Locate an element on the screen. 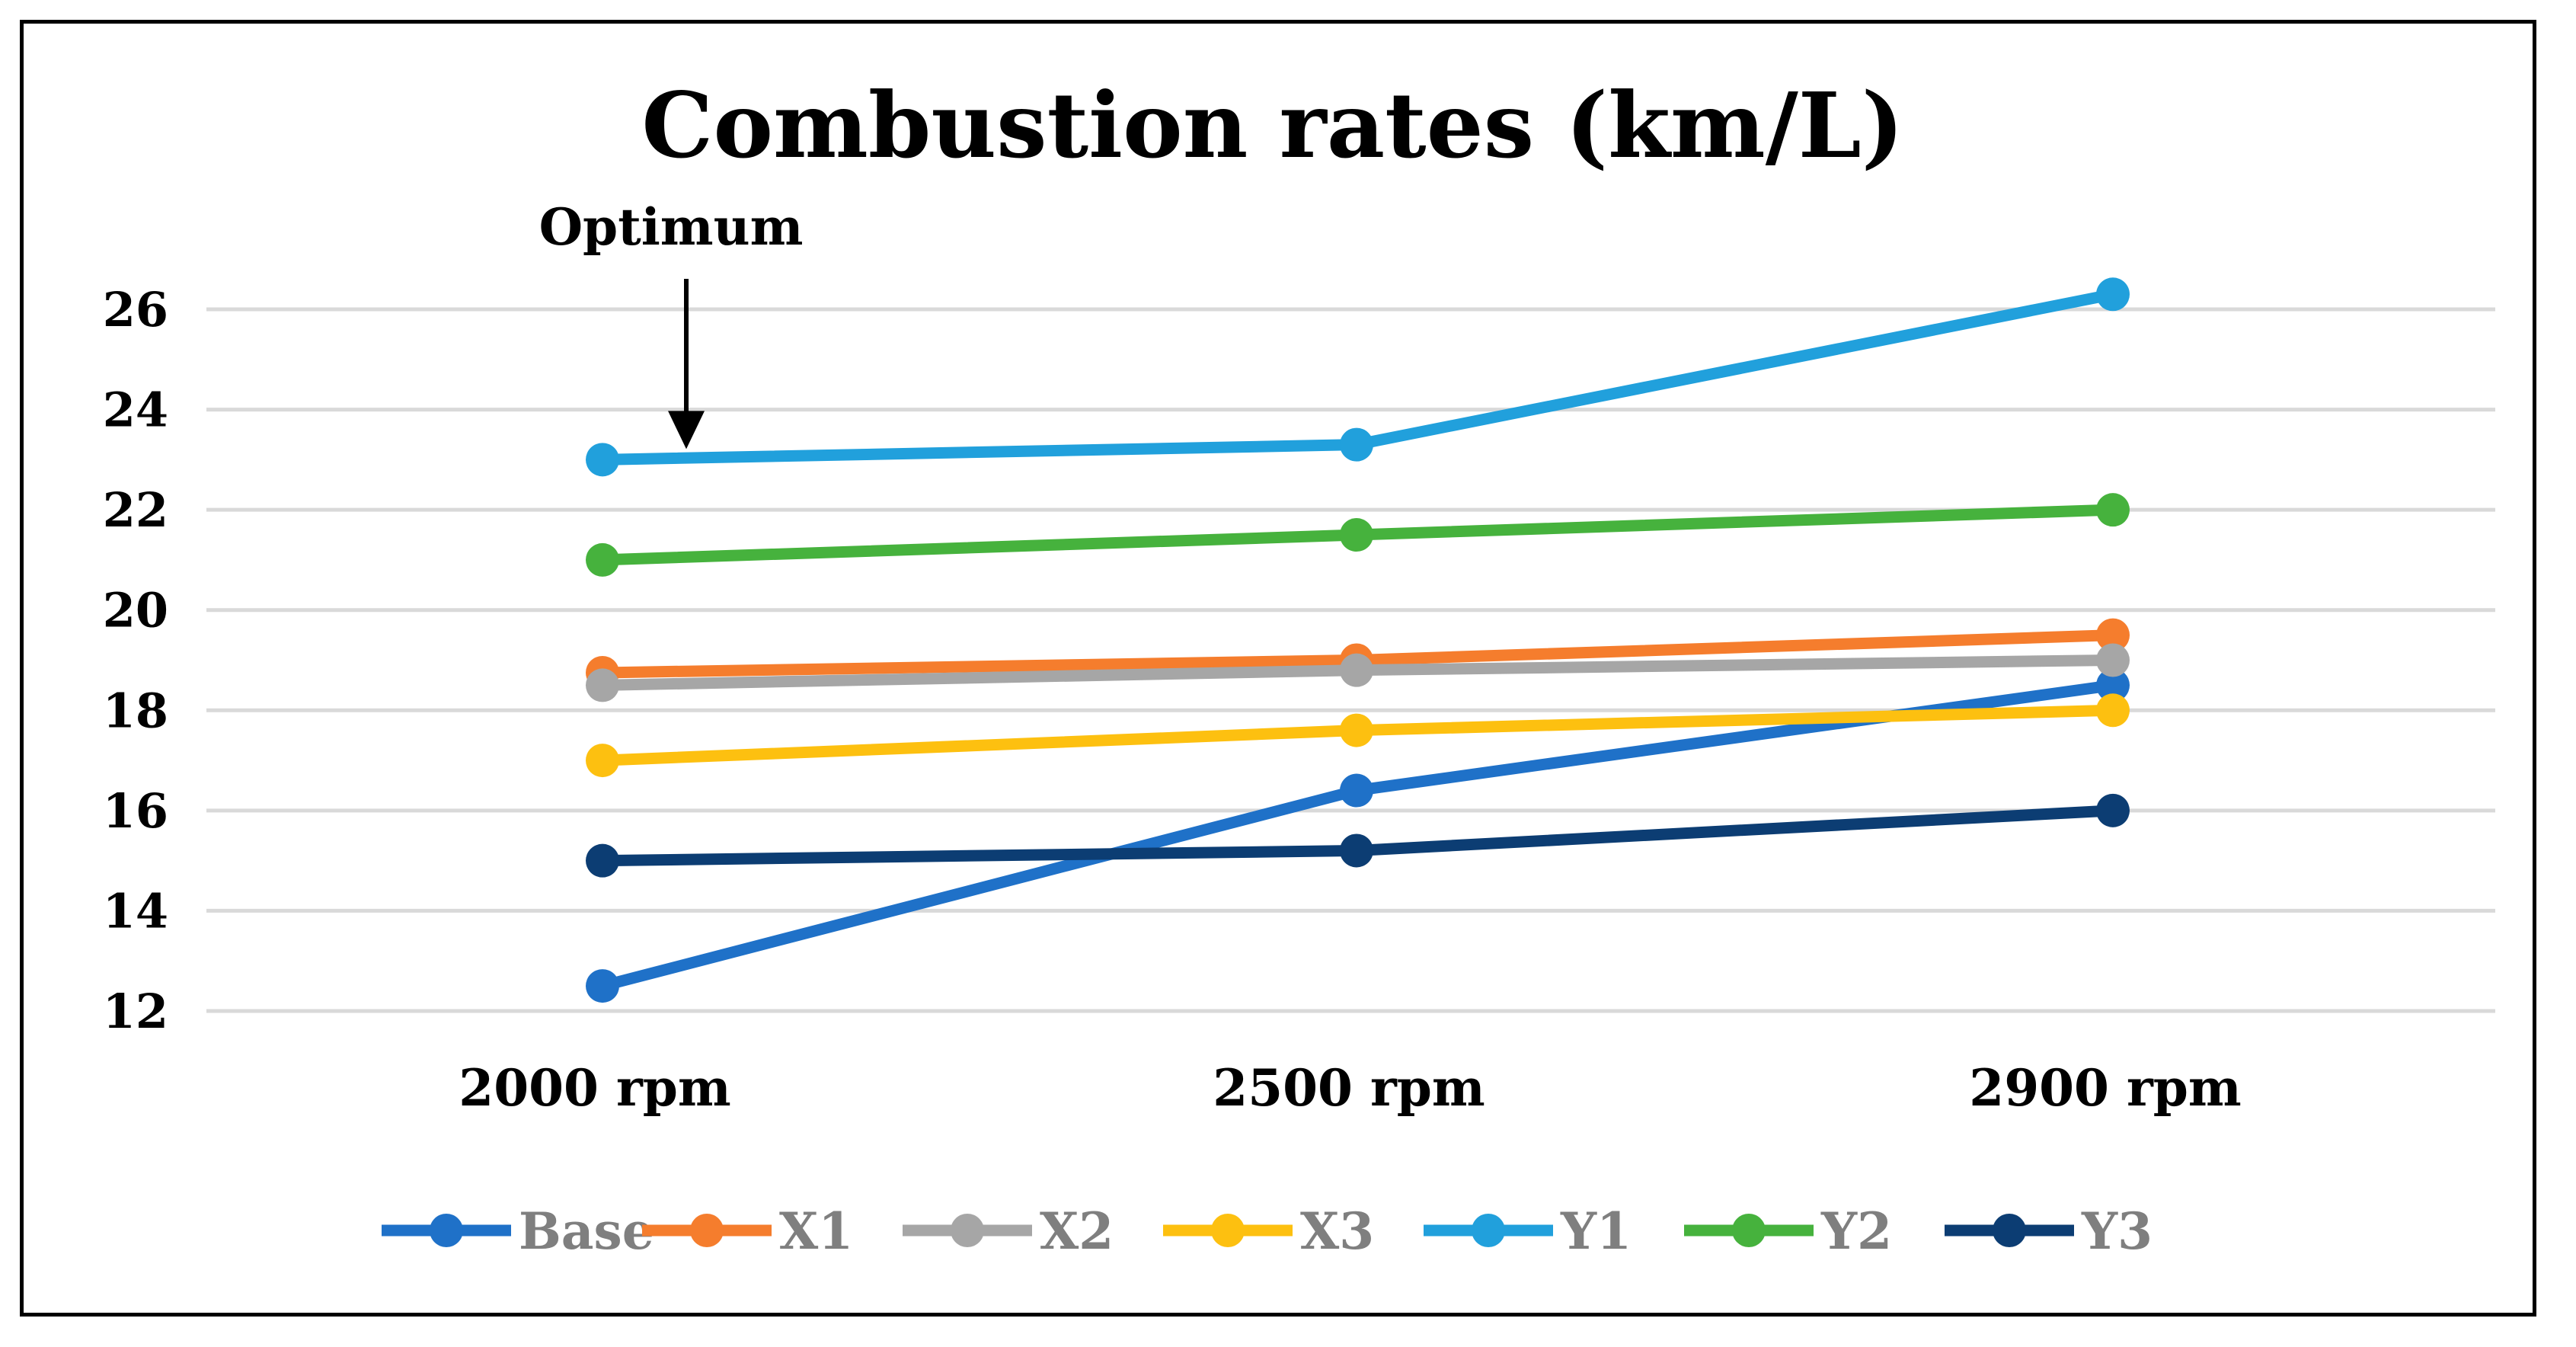 The height and width of the screenshot is (1347, 2576). y-tick-label-16: 16 is located at coordinates (135, 811).